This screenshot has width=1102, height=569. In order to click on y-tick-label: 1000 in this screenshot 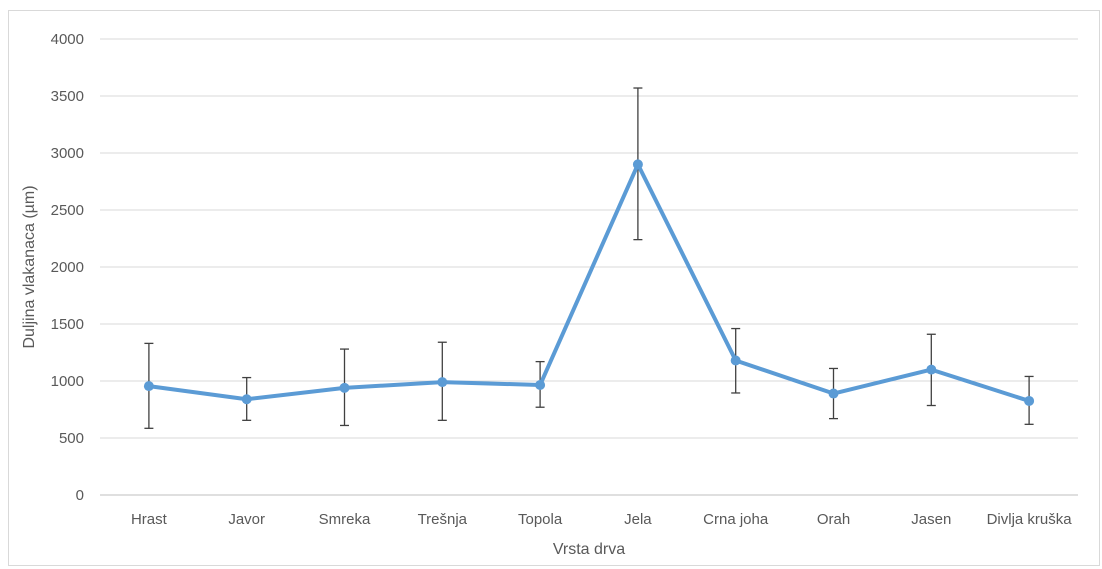, I will do `click(67, 381)`.